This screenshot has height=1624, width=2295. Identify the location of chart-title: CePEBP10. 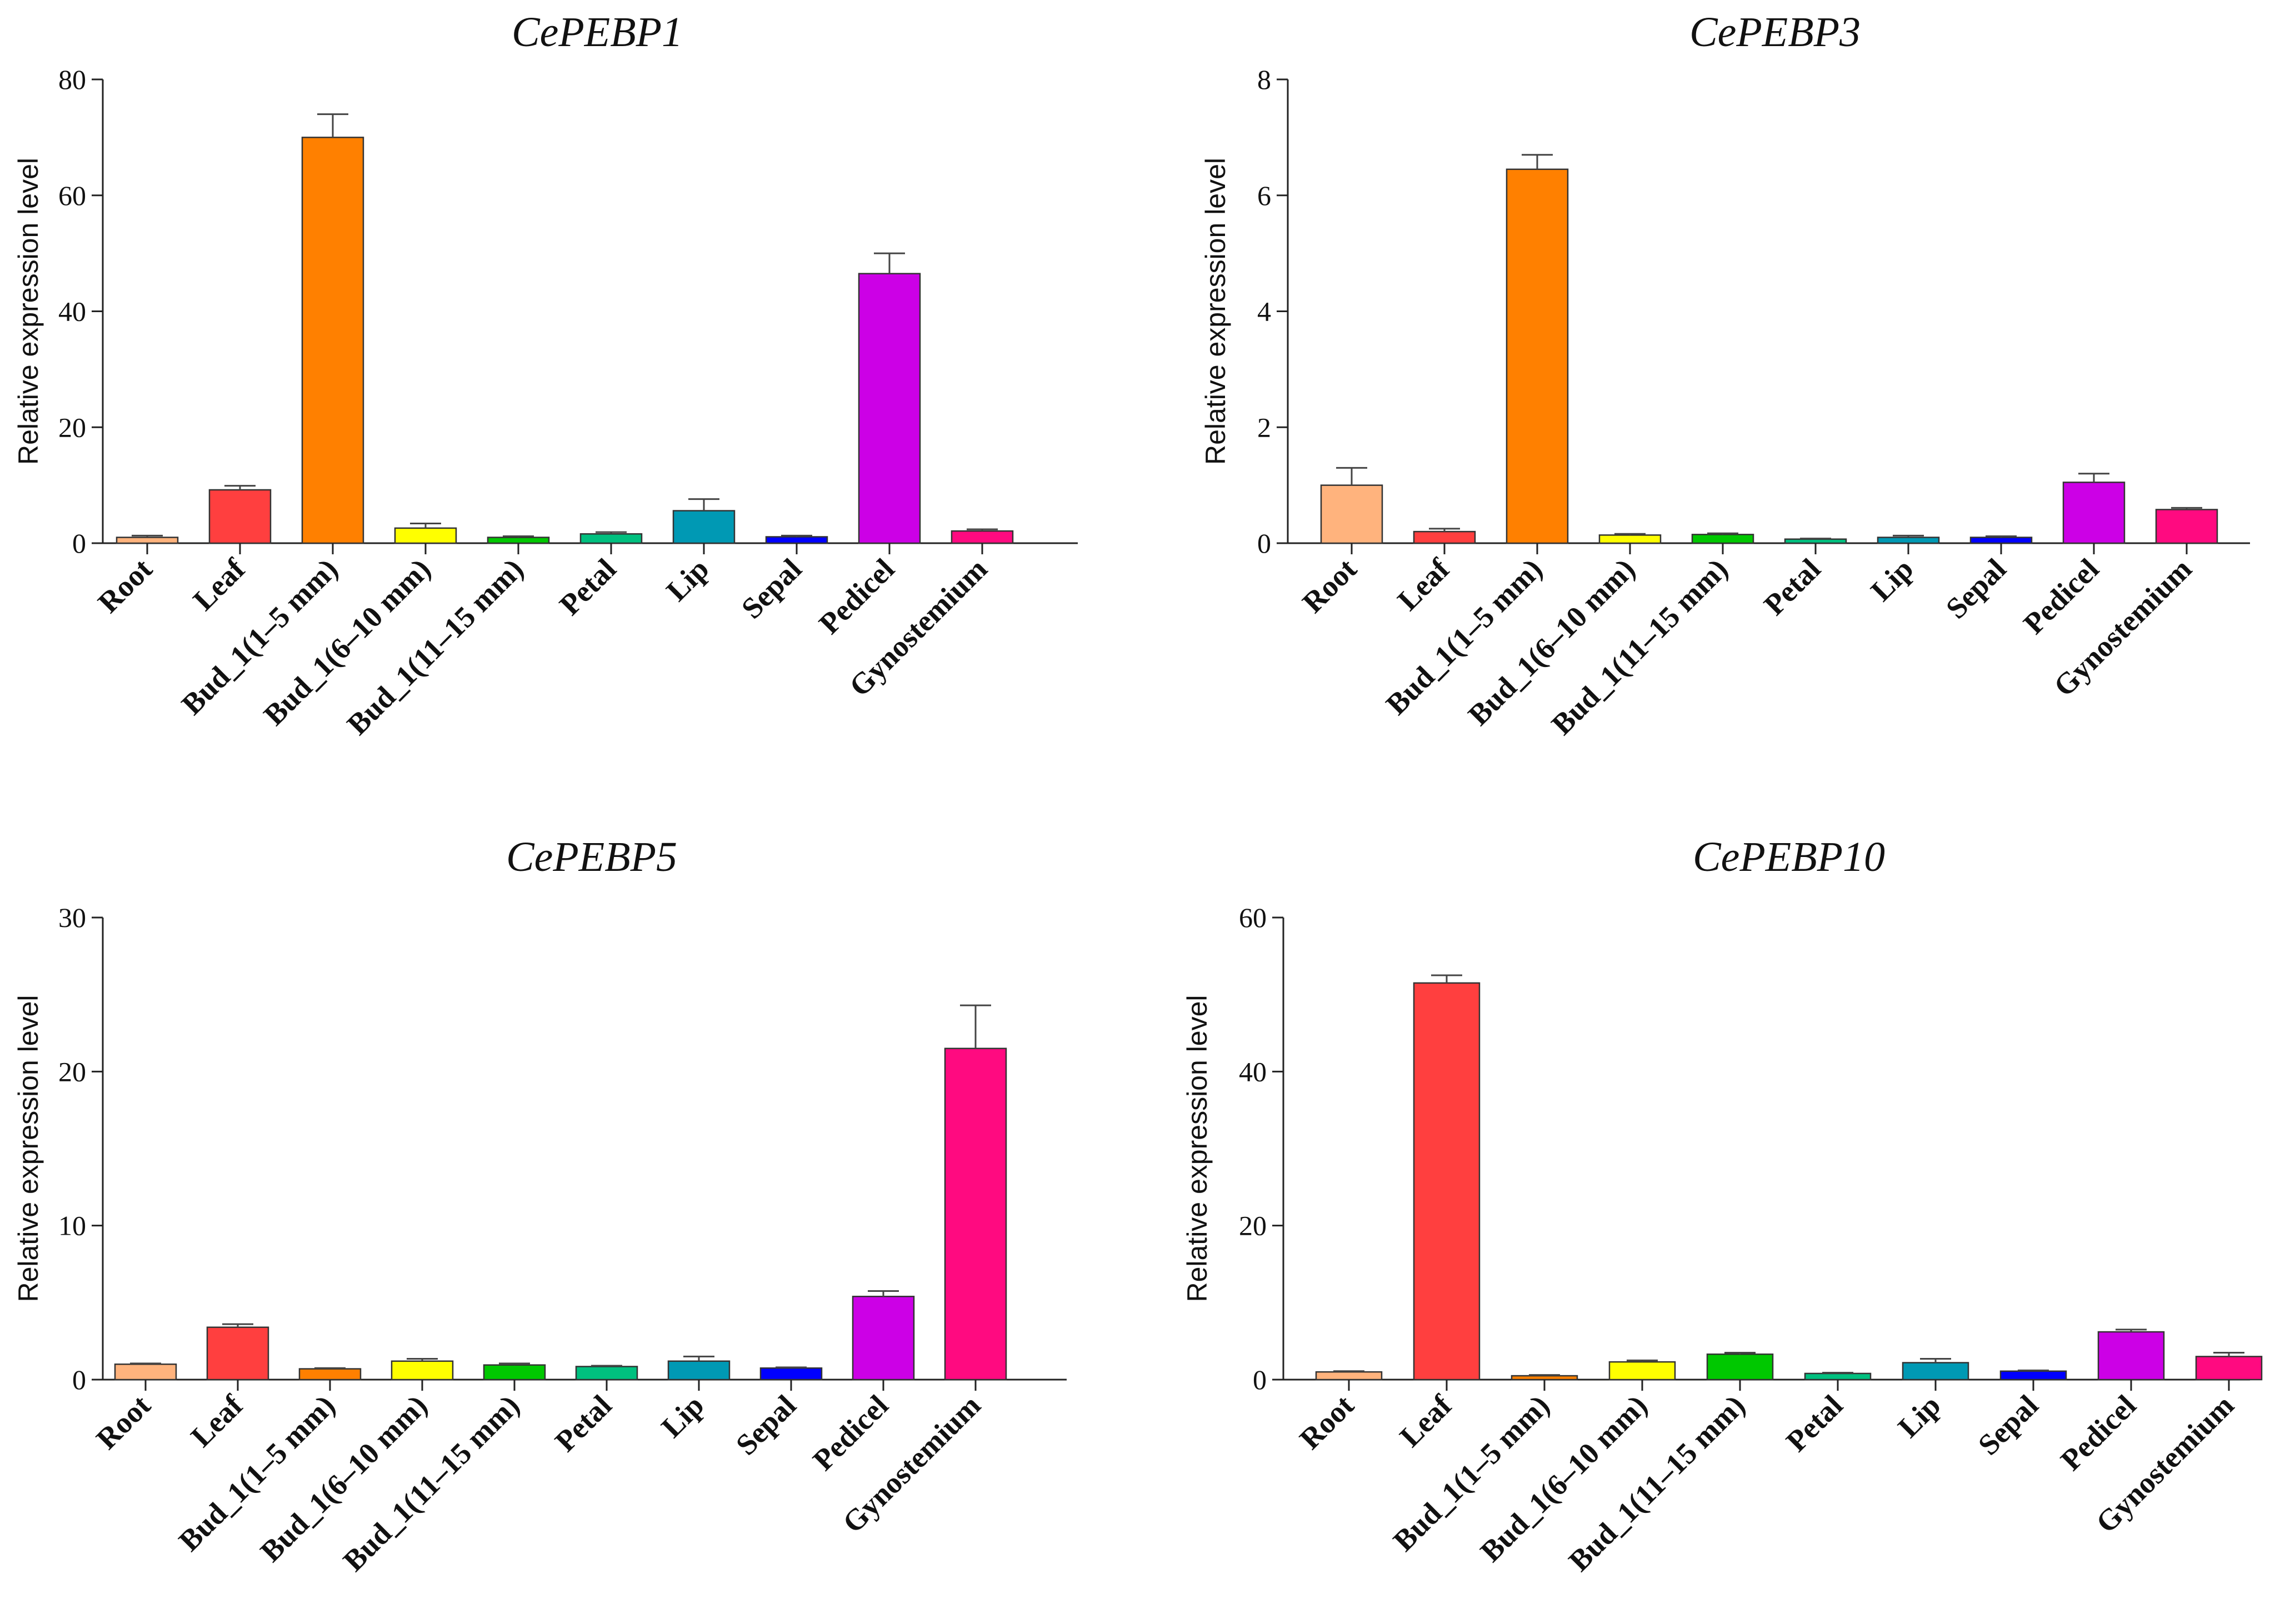
(1789, 857).